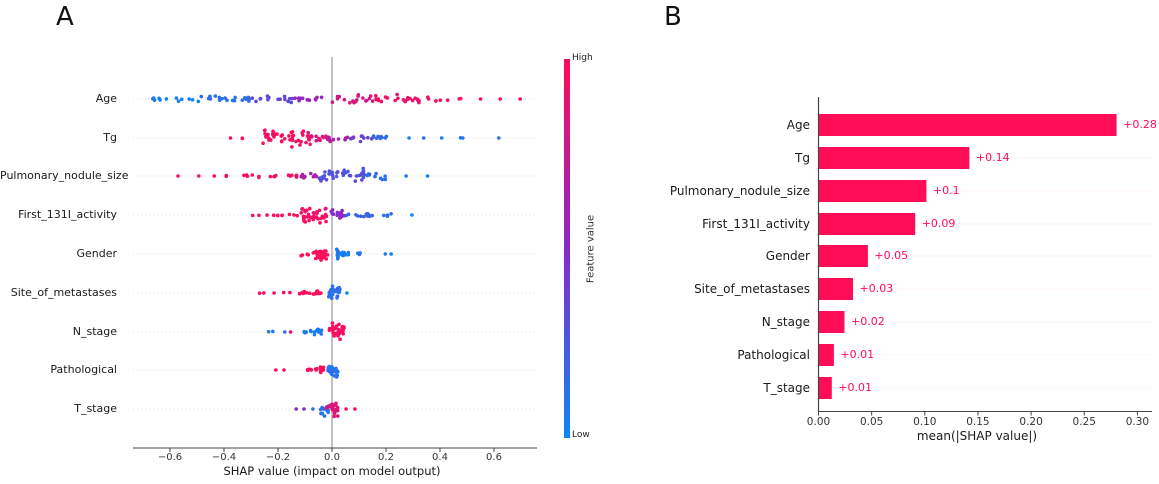 The width and height of the screenshot is (1159, 484). What do you see at coordinates (440, 457) in the screenshot?
I see `panel-a-xtick: 0.4` at bounding box center [440, 457].